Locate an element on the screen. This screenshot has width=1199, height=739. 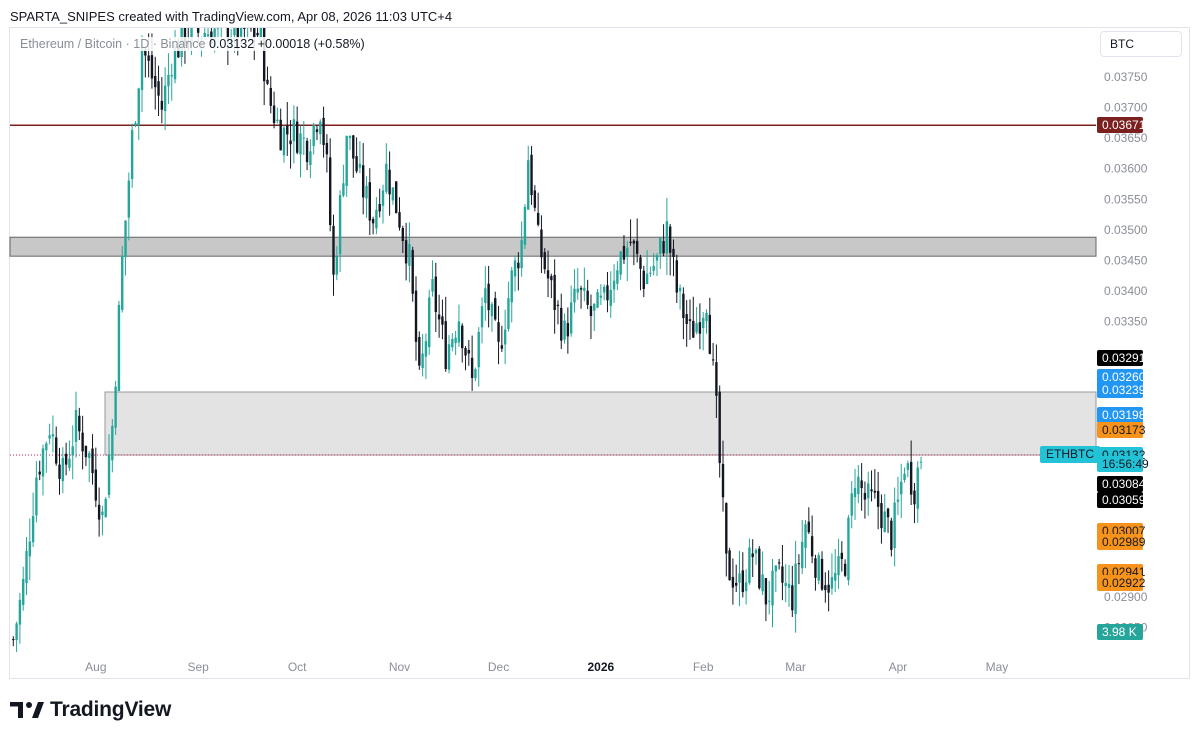
y-tick-label: 0.02900 is located at coordinates (1126, 597).